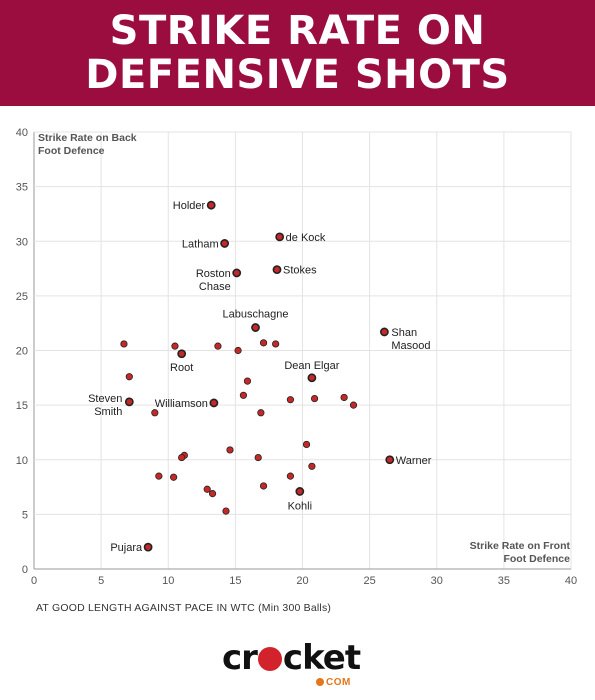  Describe the element at coordinates (297, 31) in the screenshot. I see `chart-title-line-1: STRIKE RATE ON` at that location.